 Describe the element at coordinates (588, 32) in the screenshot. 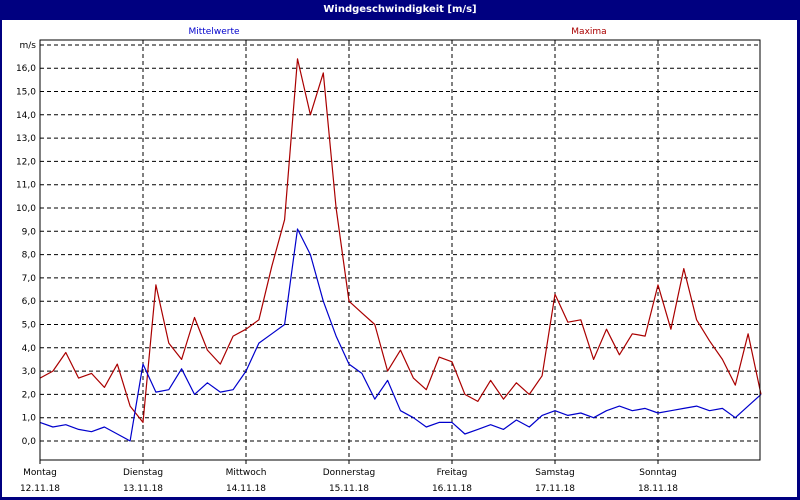

I see `legend-max: Maxima` at that location.